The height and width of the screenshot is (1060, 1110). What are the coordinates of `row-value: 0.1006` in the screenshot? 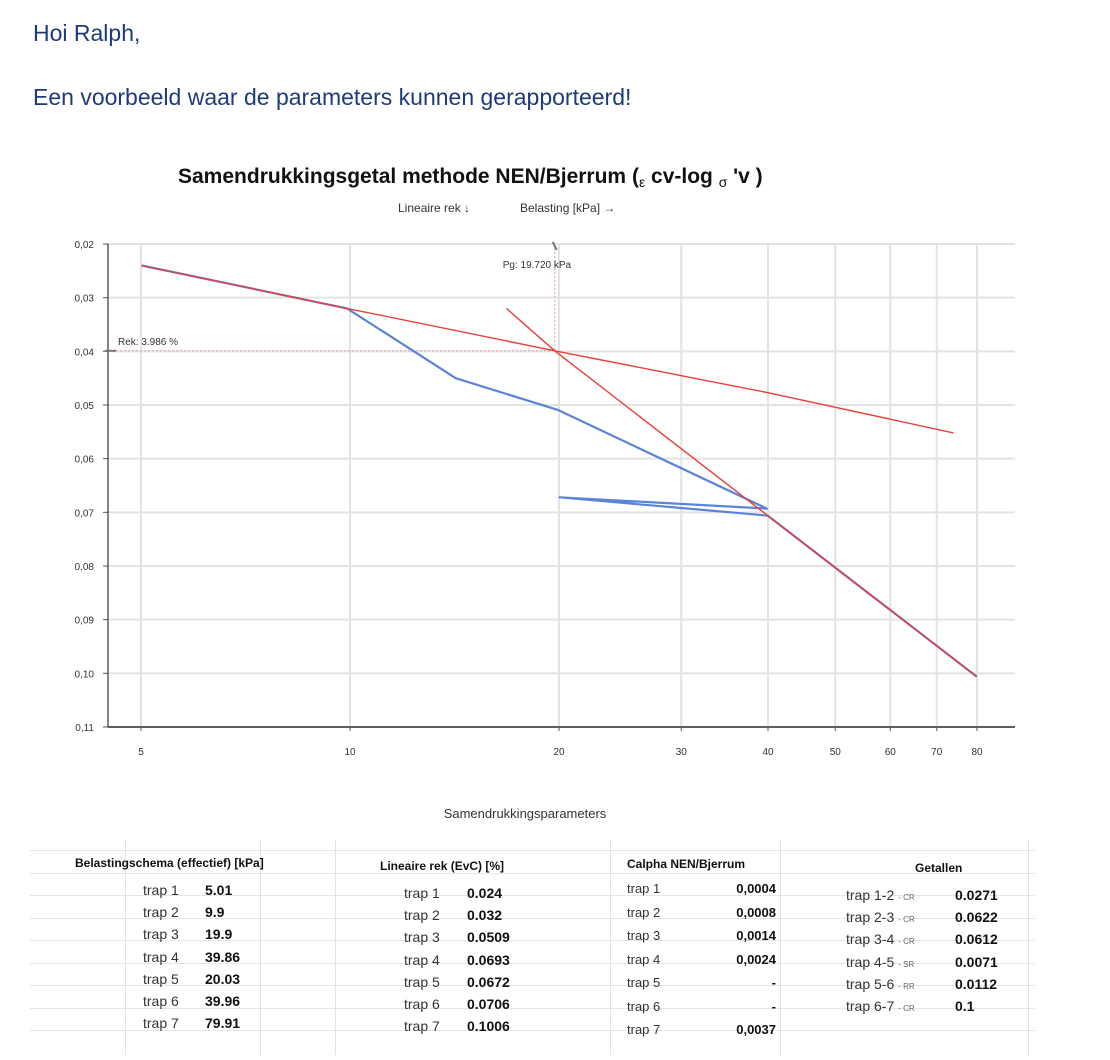 It's located at (488, 1026).